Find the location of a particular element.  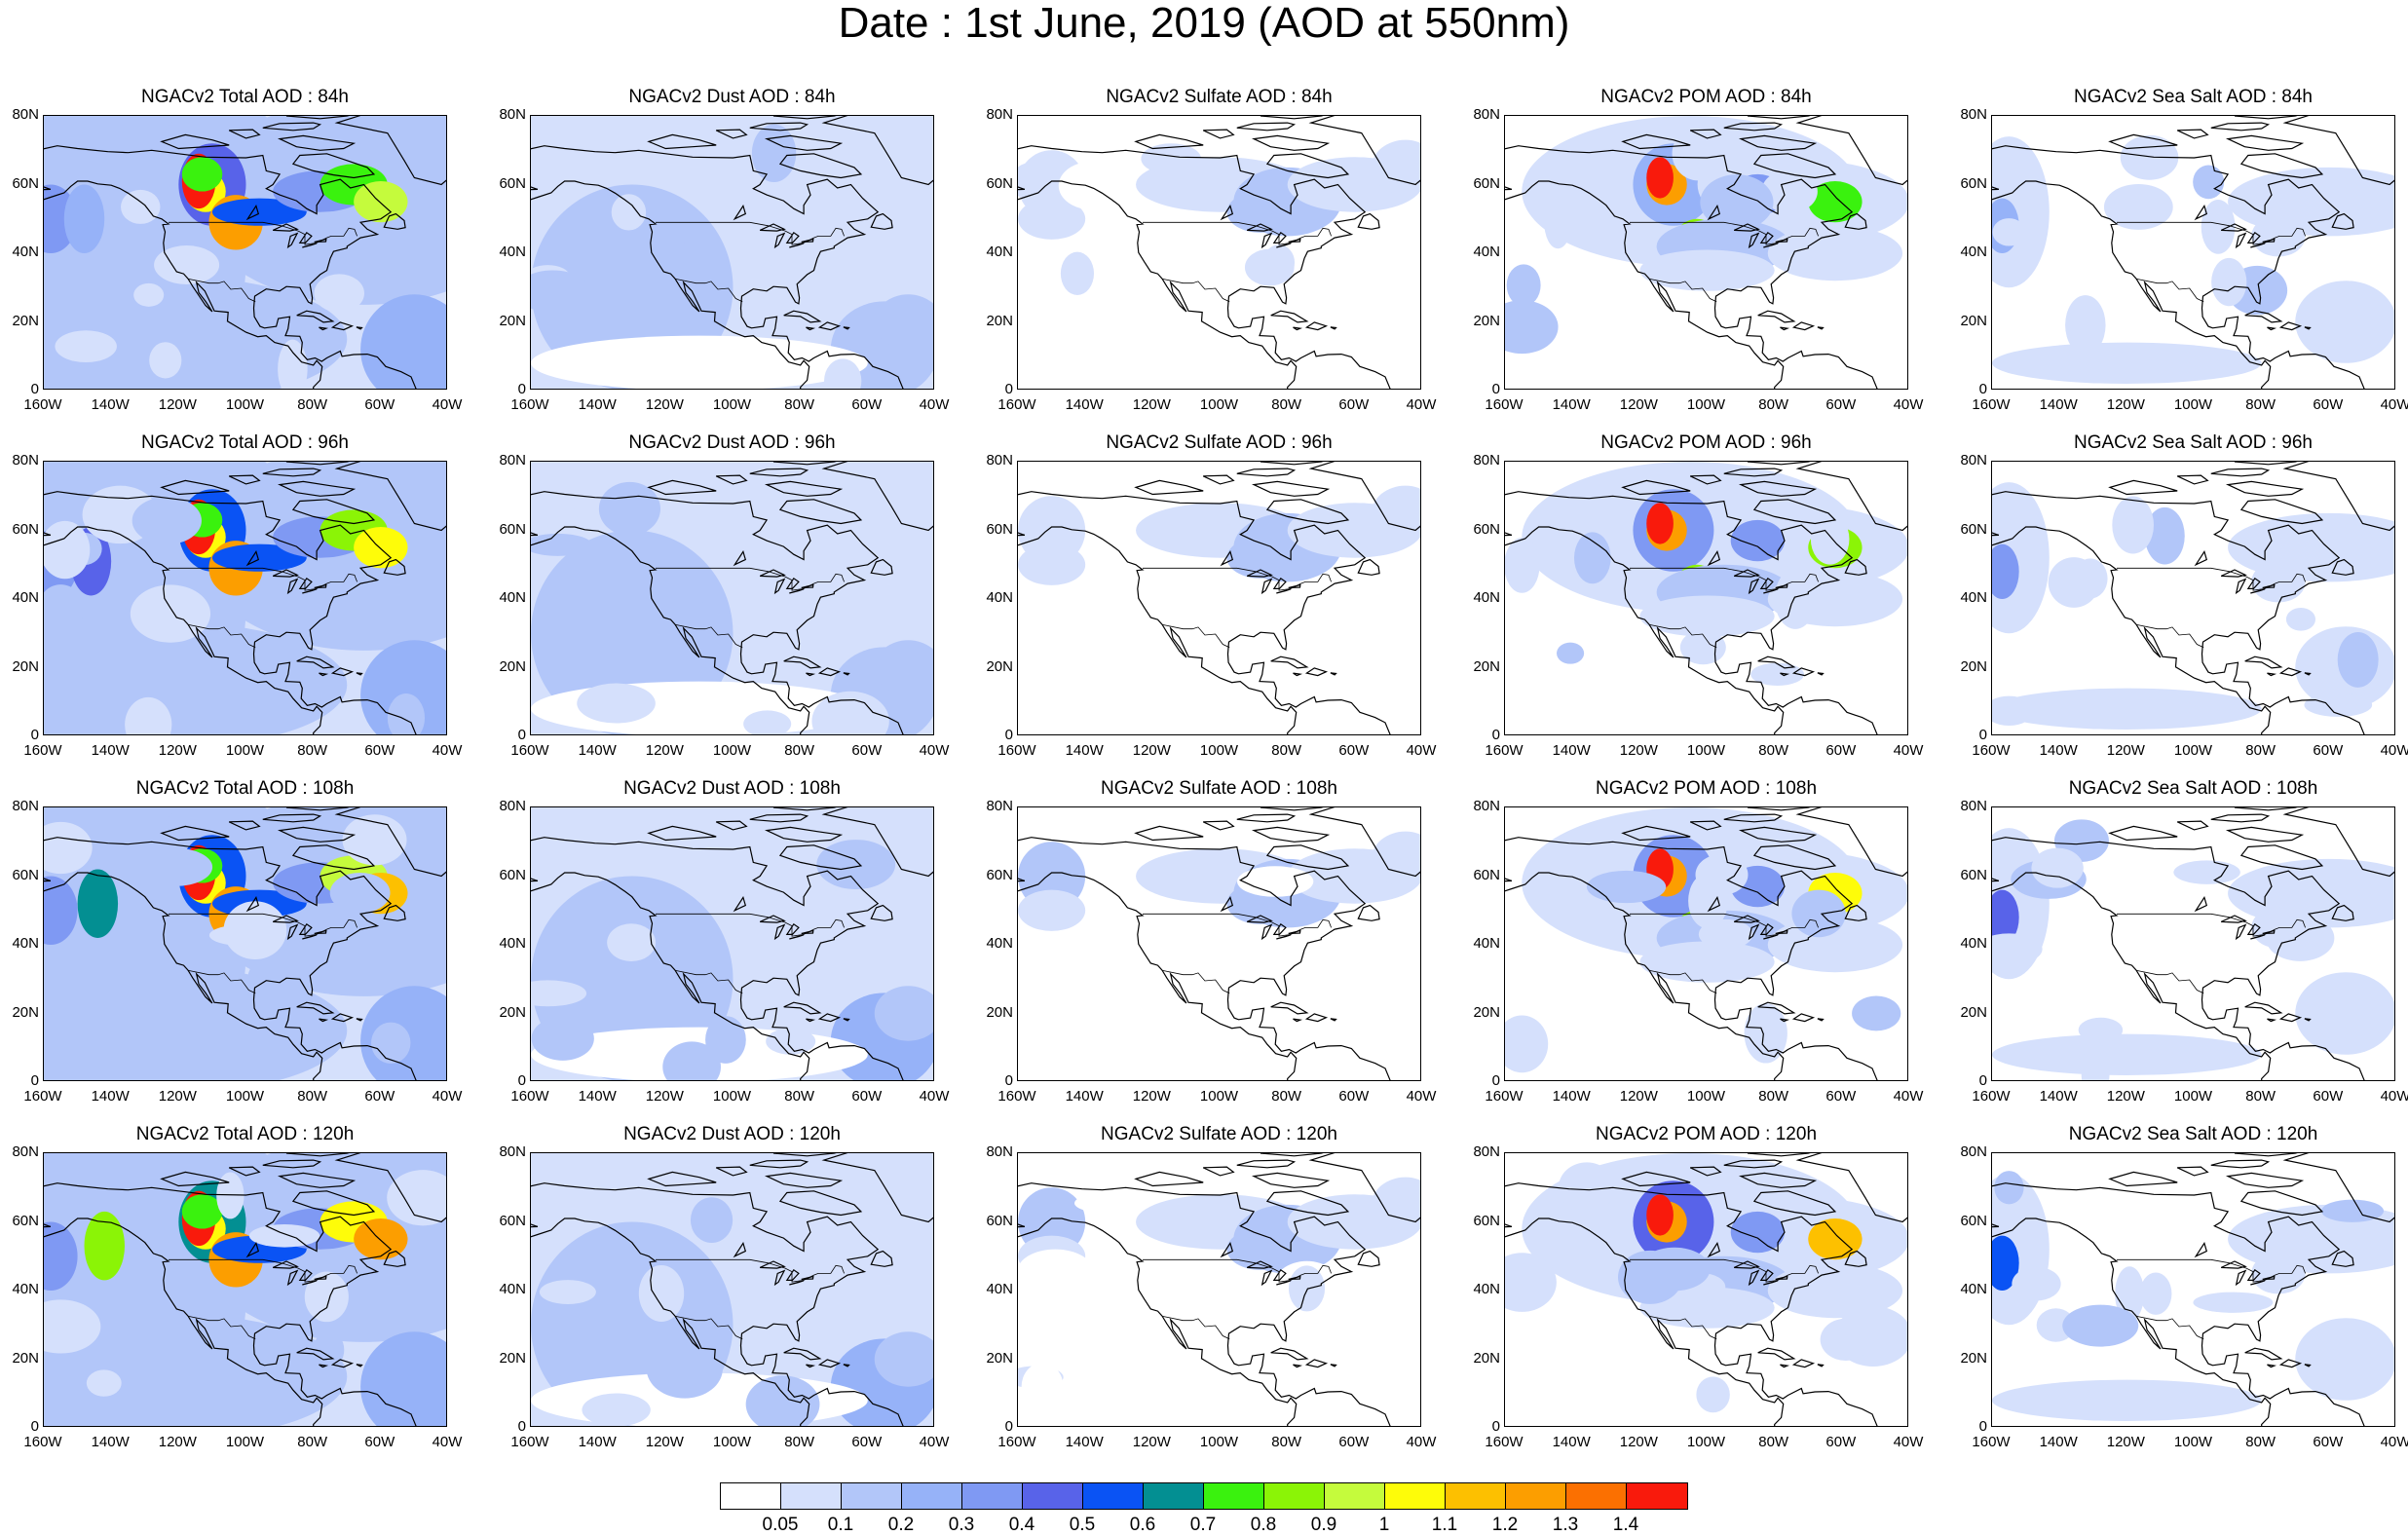

lon-tick-label: 160W is located at coordinates (1504, 404).